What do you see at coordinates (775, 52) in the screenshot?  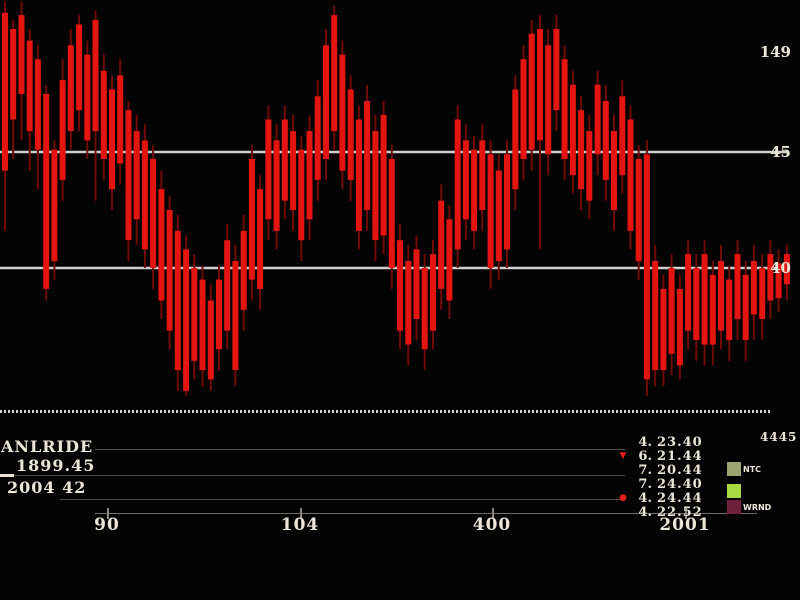 I see `price-axis-label: 149` at bounding box center [775, 52].